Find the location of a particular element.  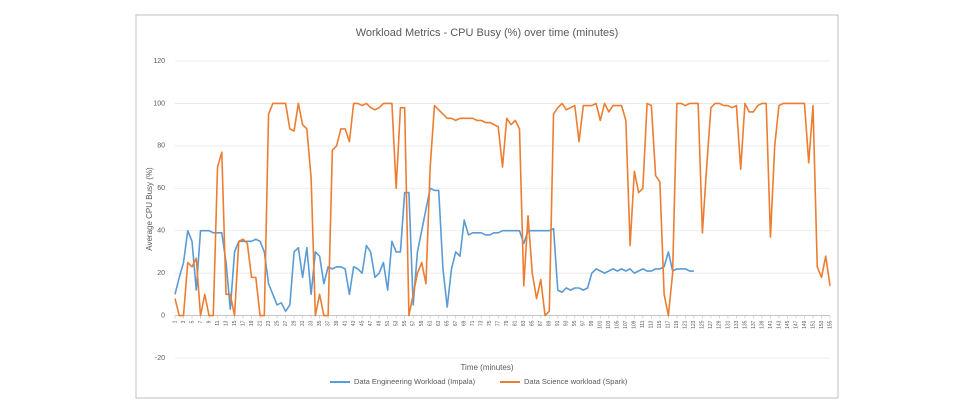

x-tick-label: 75 is located at coordinates (490, 323).